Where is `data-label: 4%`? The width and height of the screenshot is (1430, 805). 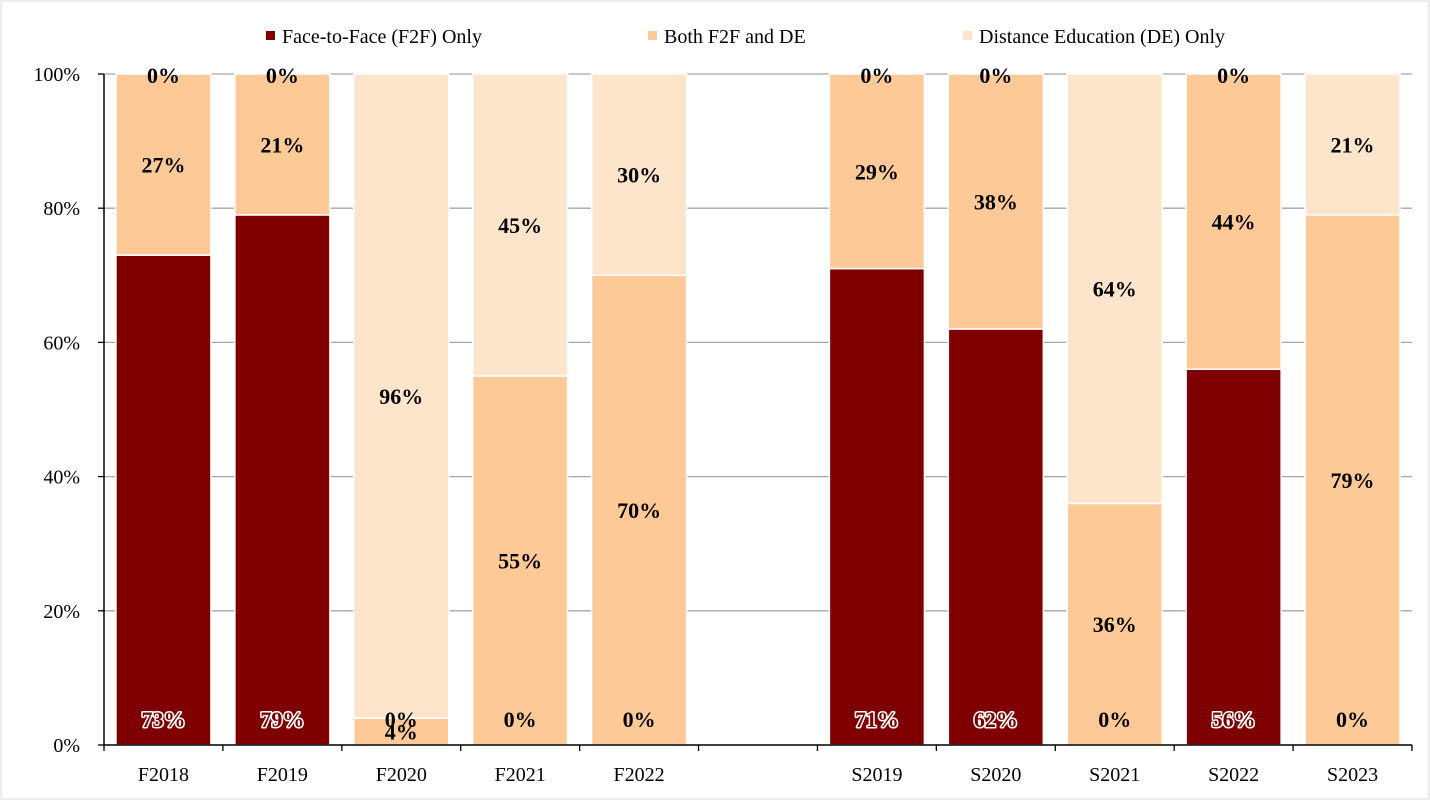 data-label: 4% is located at coordinates (401, 732).